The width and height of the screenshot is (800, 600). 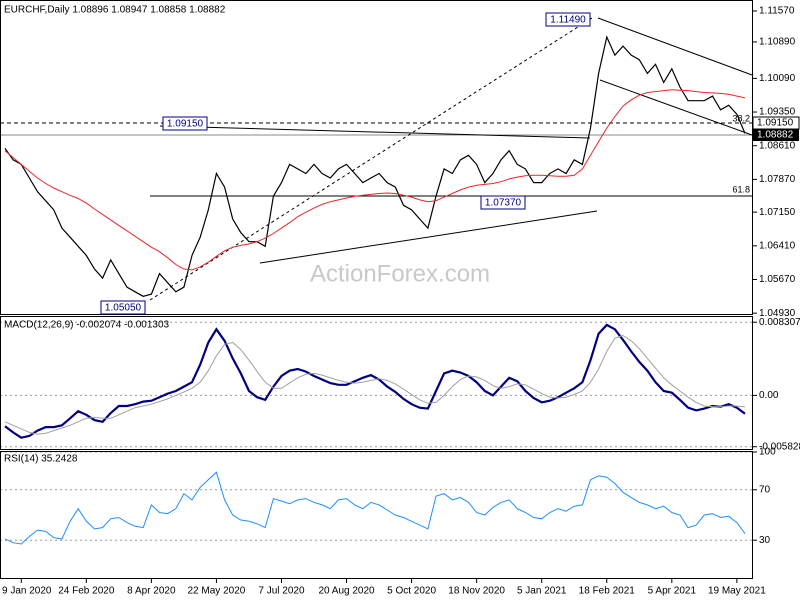 What do you see at coordinates (777, 212) in the screenshot?
I see `y-tick-label: 1.07150` at bounding box center [777, 212].